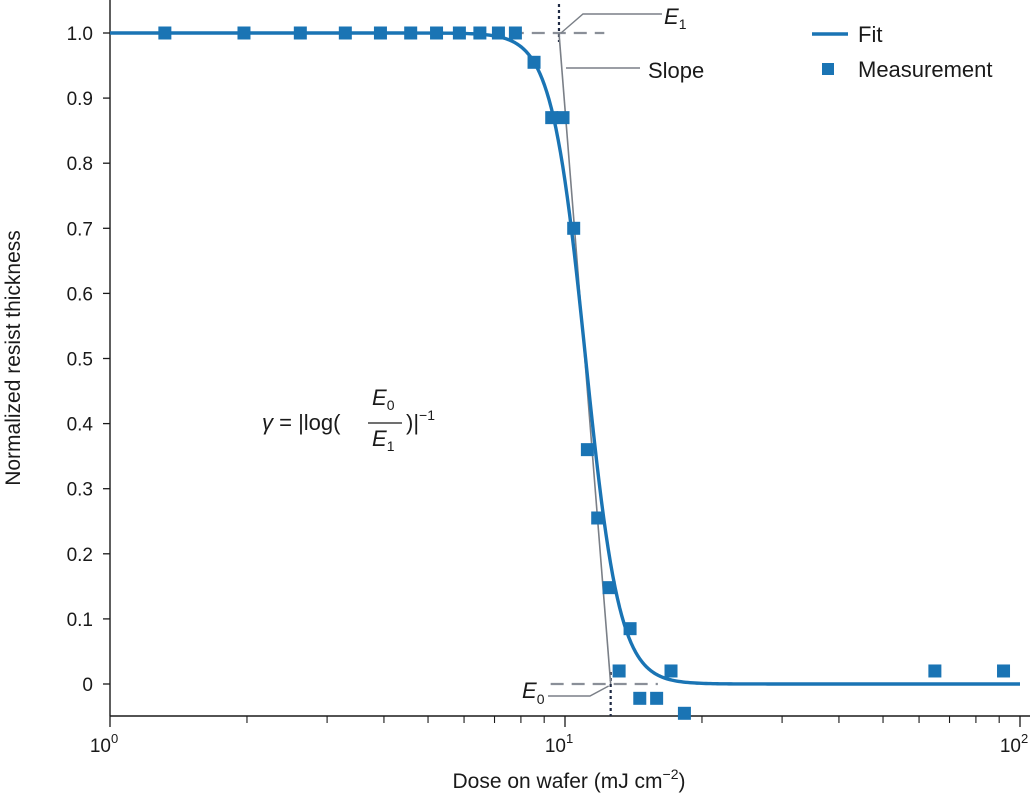 The height and width of the screenshot is (797, 1035). What do you see at coordinates (104, 744) in the screenshot?
I see `x-tick-label: 10⁰` at bounding box center [104, 744].